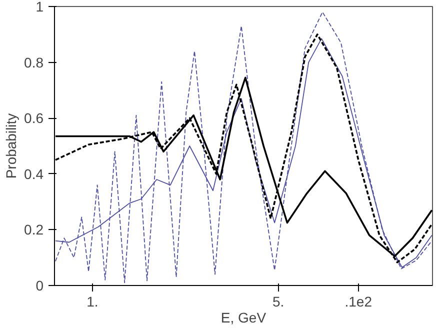 The image size is (436, 328). I want to click on y-tick-label: 0.2, so click(34, 230).